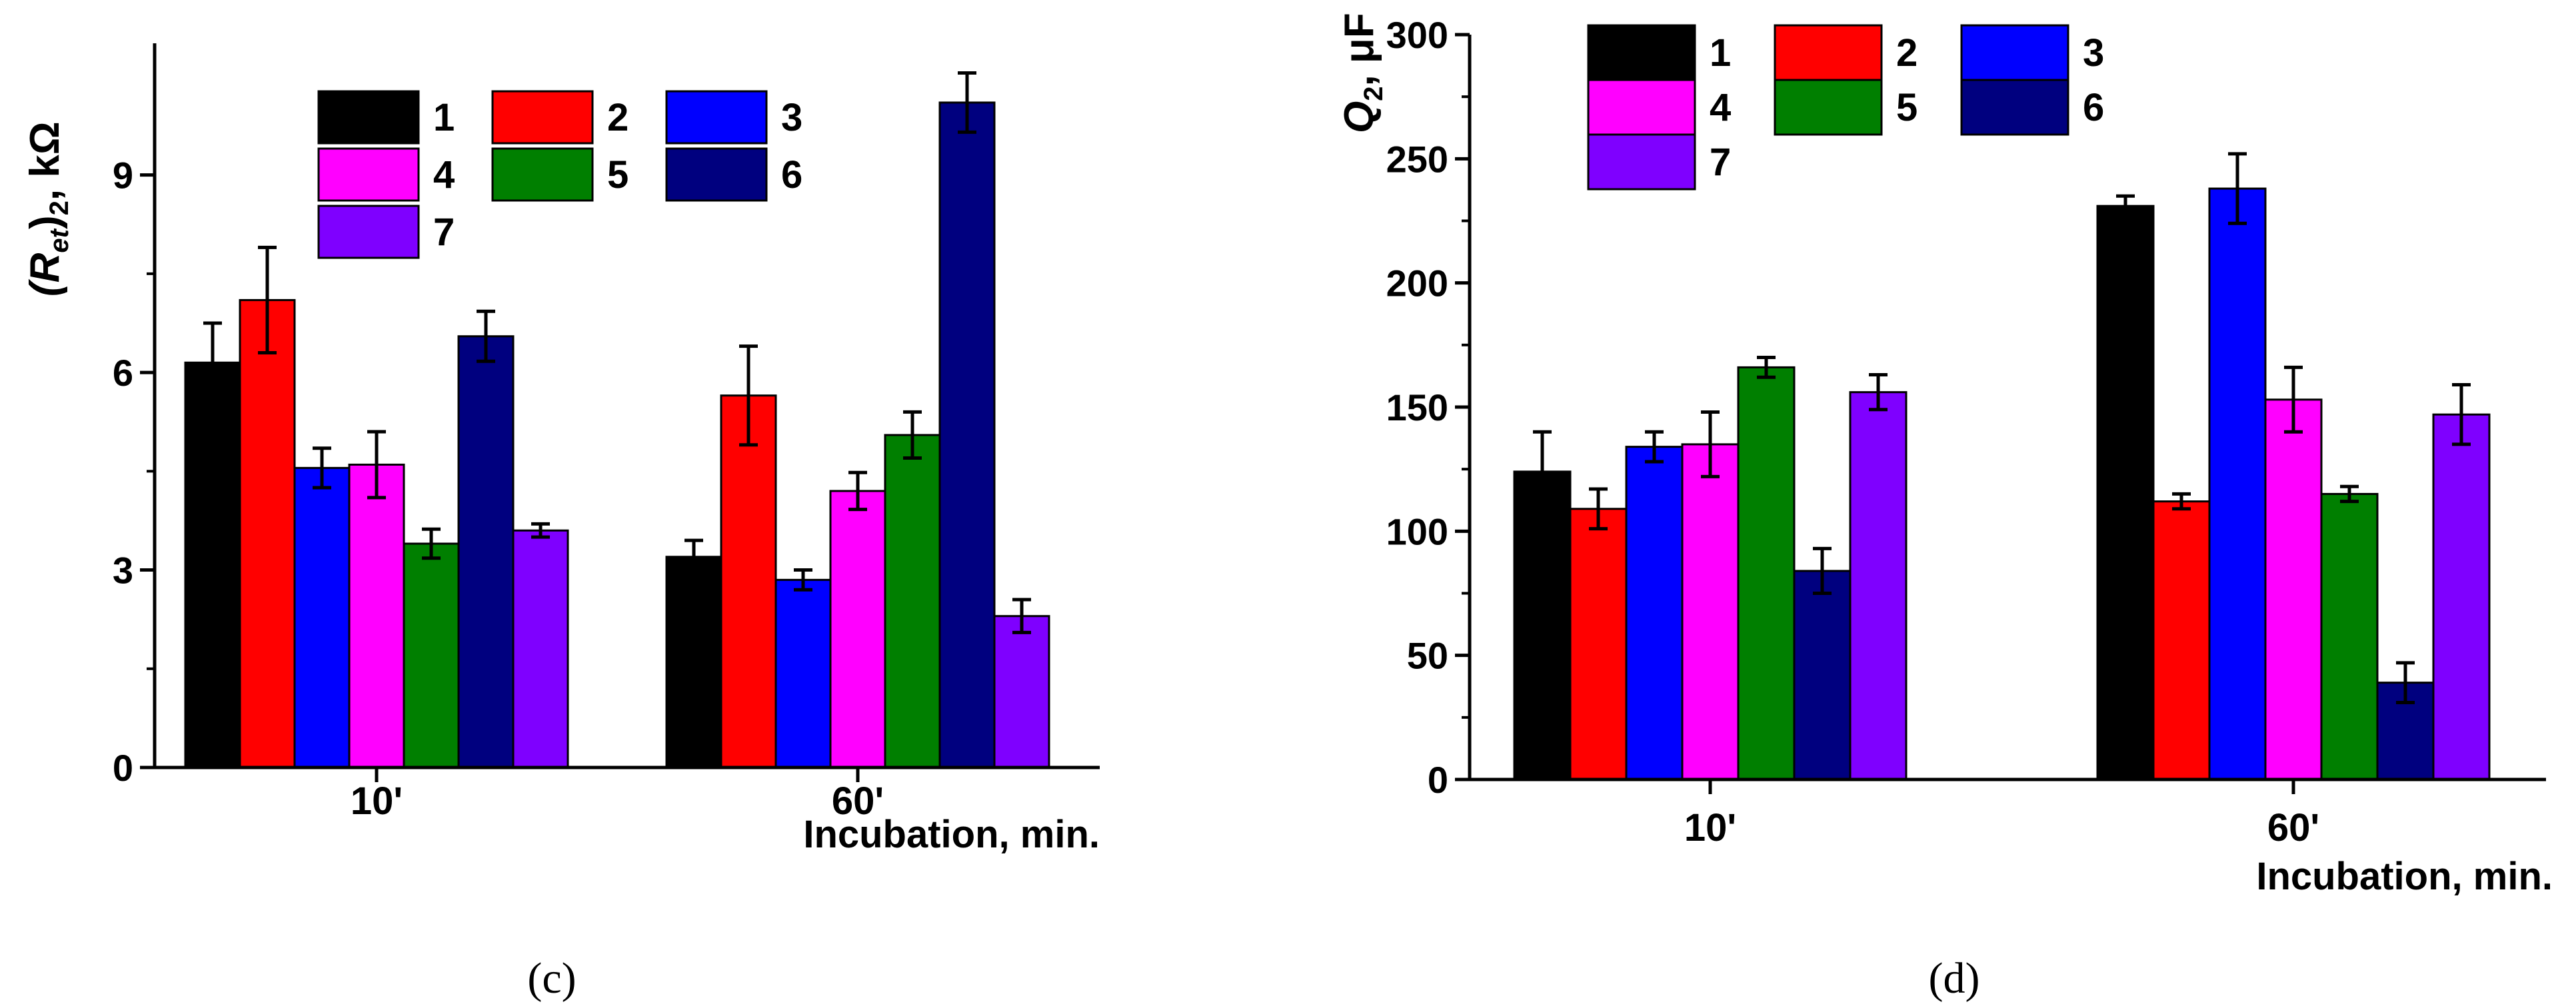  Describe the element at coordinates (1417, 407) in the screenshot. I see `y-tick-label: 150` at that location.